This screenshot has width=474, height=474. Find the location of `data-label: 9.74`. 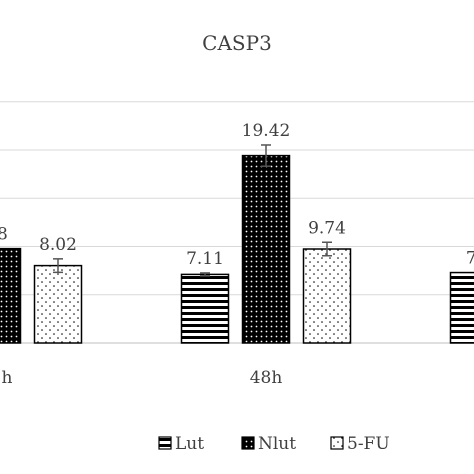

data-label: 9.74 is located at coordinates (327, 228).